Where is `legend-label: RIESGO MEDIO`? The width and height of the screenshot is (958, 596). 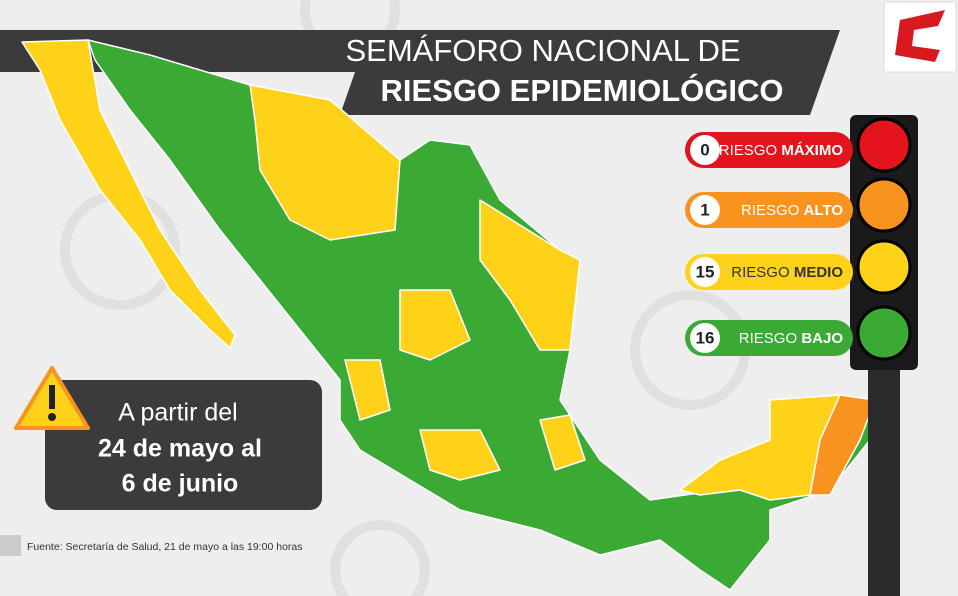 legend-label: RIESGO MEDIO is located at coordinates (787, 272).